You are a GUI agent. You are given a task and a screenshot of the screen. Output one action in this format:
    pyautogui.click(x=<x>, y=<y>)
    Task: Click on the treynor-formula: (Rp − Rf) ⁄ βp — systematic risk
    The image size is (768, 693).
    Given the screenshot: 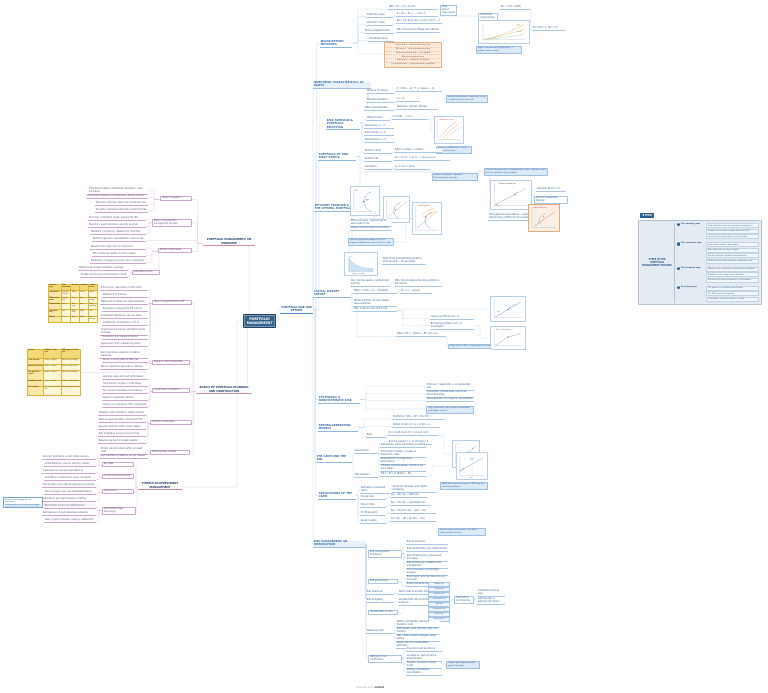 What is the action you would take?
    pyautogui.click(x=410, y=504)
    